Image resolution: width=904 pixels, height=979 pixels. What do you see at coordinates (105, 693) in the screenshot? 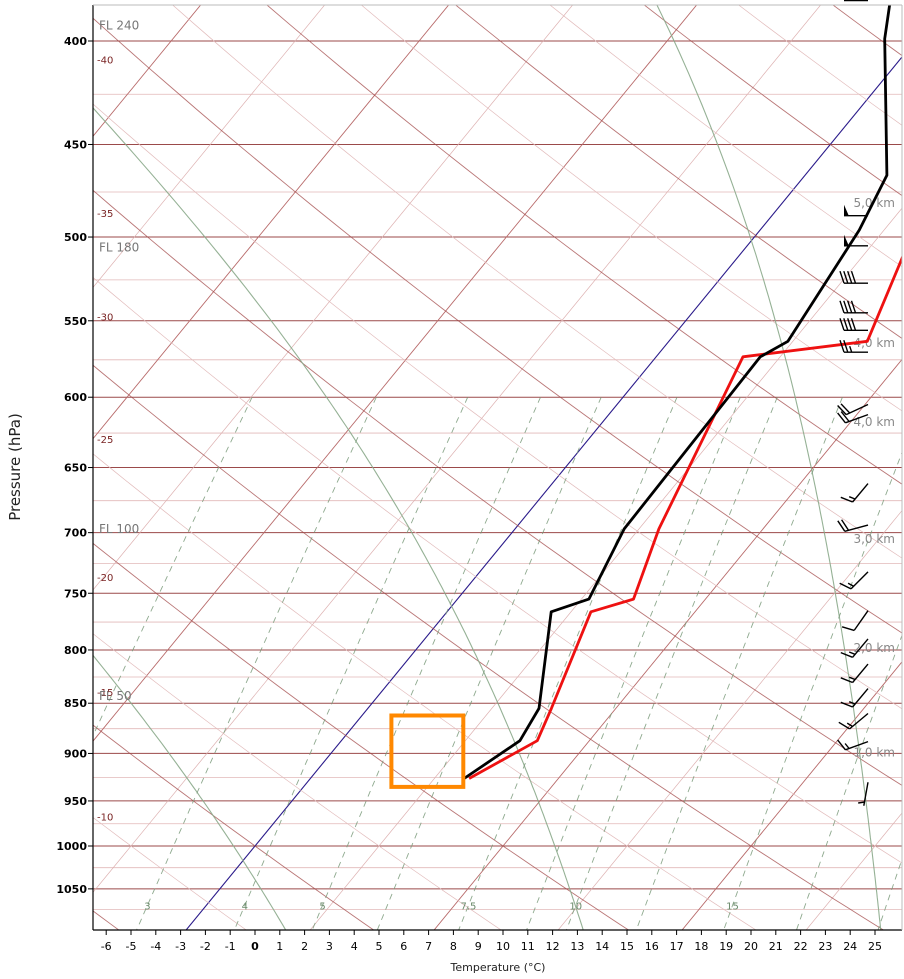
I see `isotherm-label: -15` at bounding box center [105, 693].